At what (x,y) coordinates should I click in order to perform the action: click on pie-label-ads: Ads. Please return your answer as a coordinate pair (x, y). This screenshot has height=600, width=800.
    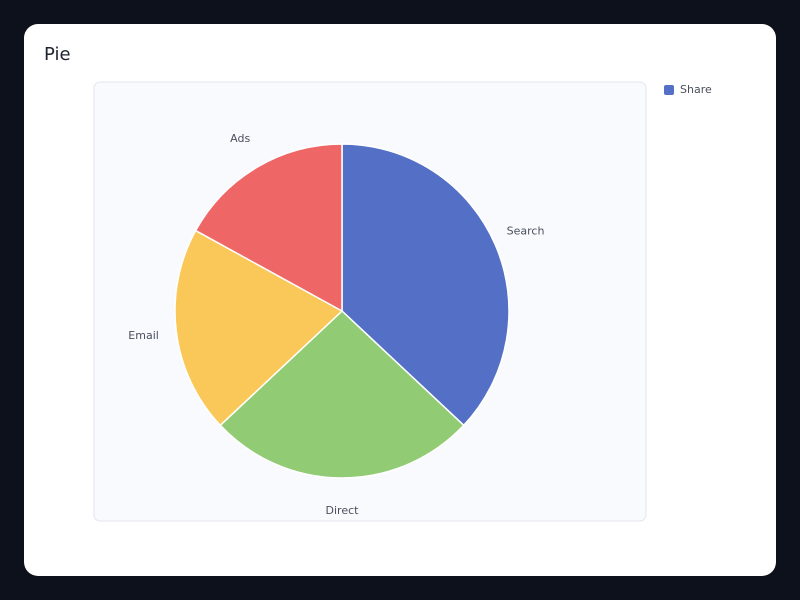
    Looking at the image, I should click on (240, 138).